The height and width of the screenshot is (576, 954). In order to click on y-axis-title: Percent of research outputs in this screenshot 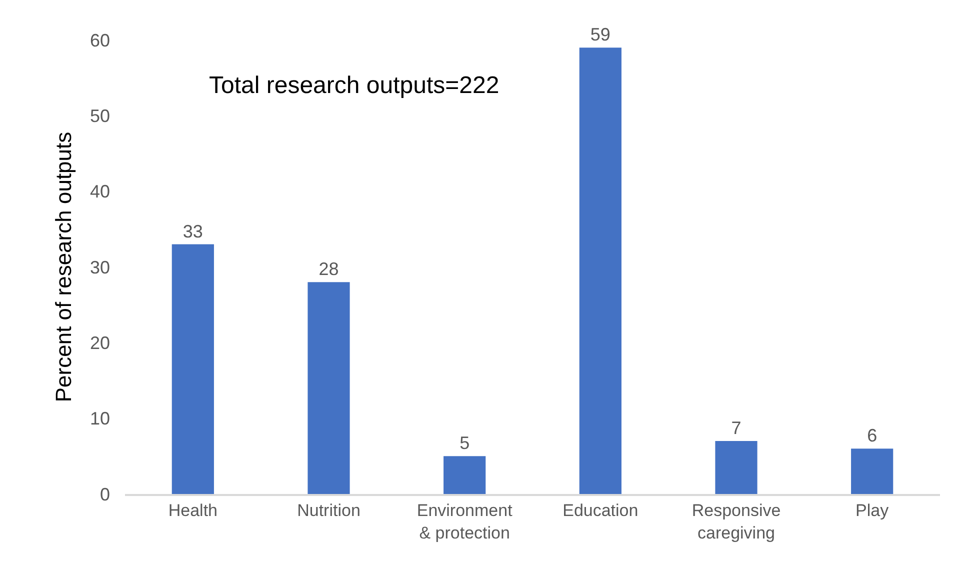, I will do `click(63, 267)`.